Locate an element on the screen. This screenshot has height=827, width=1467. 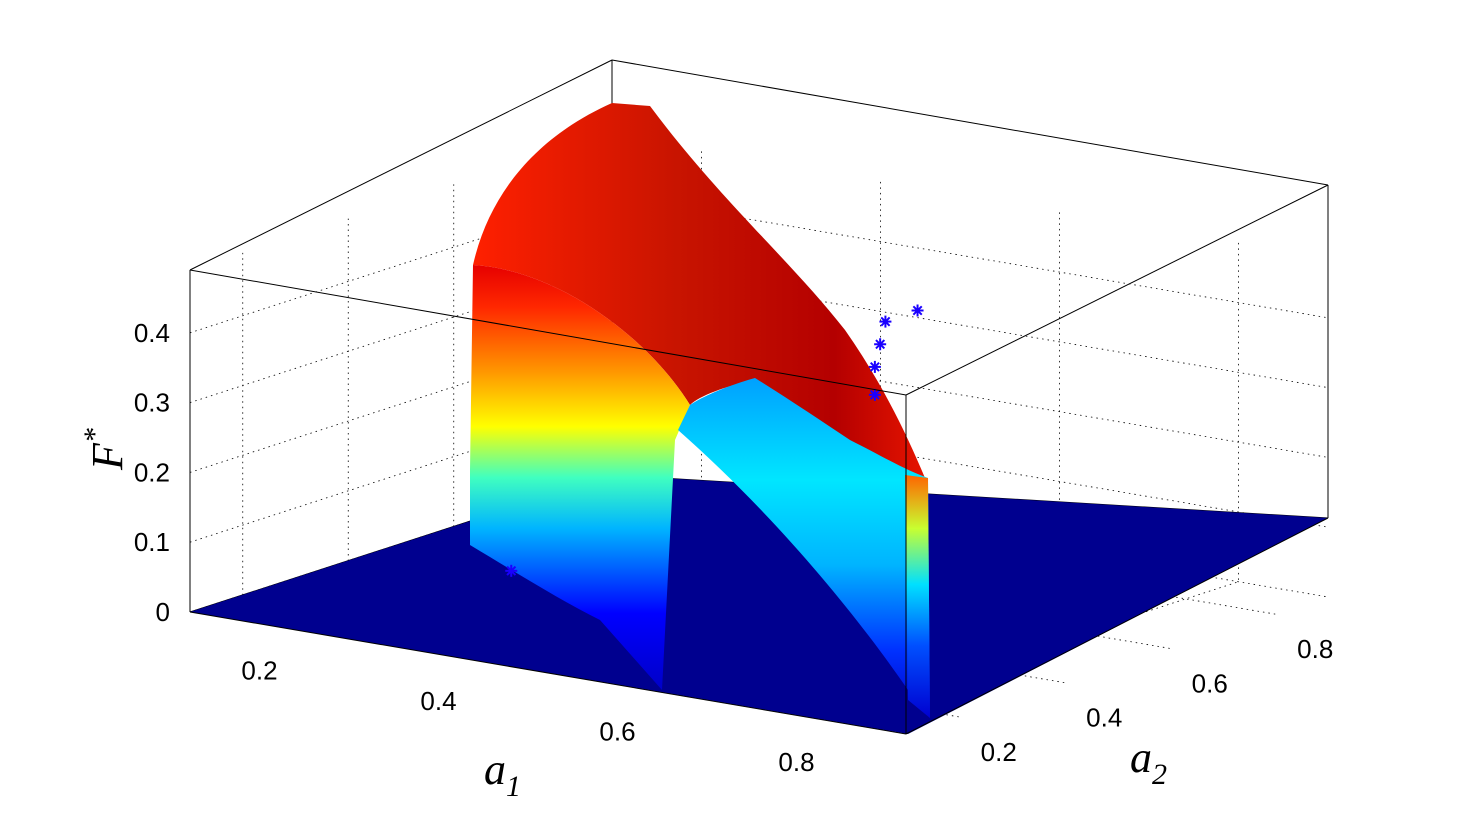
z-tick-label: 0.2 is located at coordinates (152, 472).